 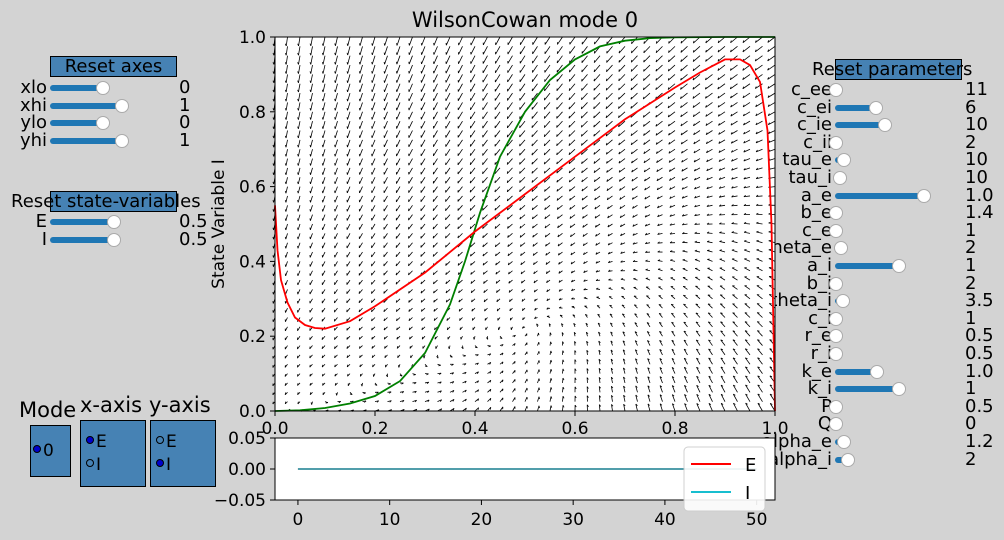 I want to click on x-axis-radio-group: E I, so click(x=113, y=453).